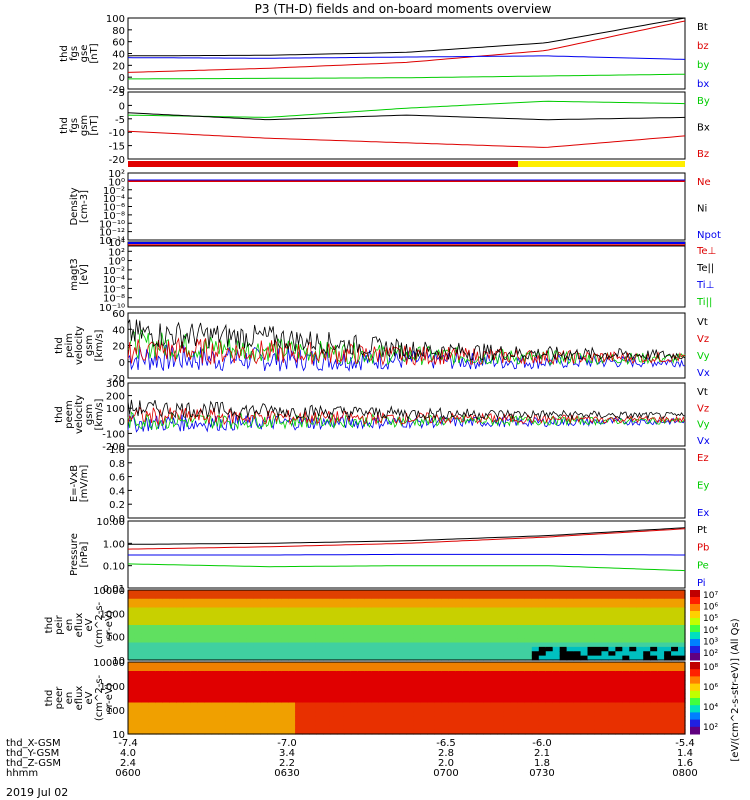 This screenshot has width=750, height=800. I want to click on series-bz, so click(406, 46).